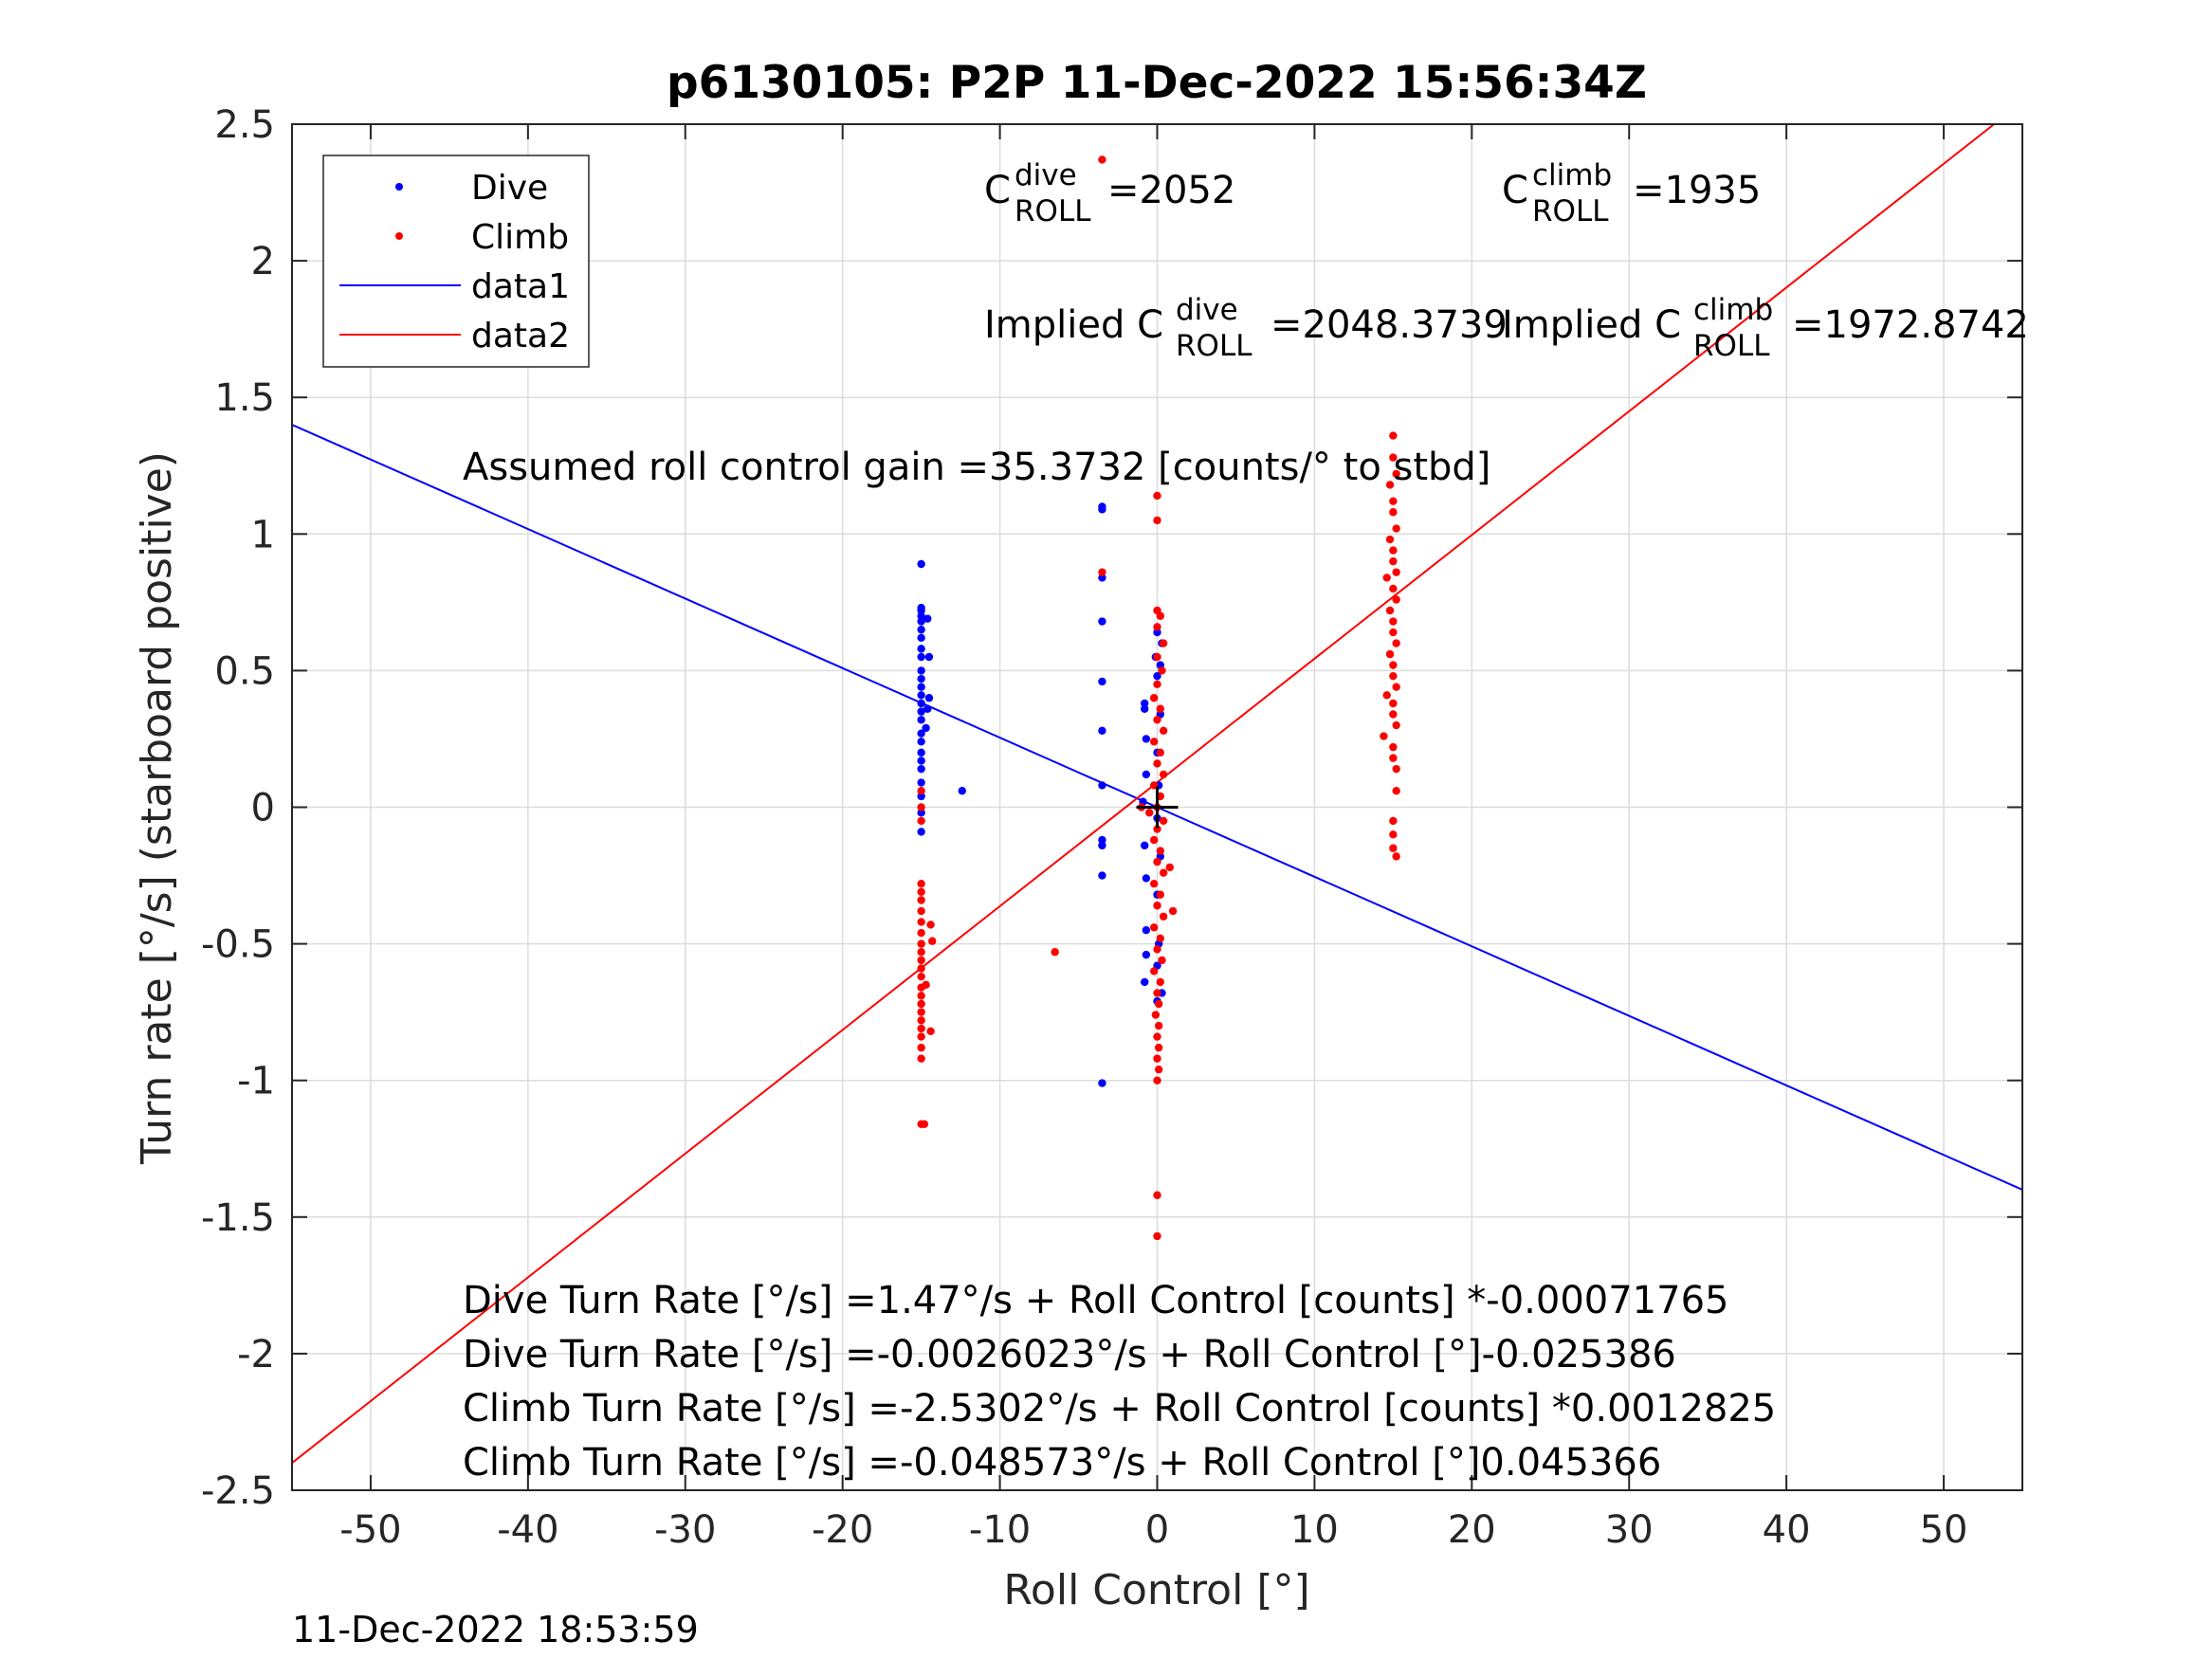 This screenshot has height=1659, width=2212. What do you see at coordinates (1472, 1530) in the screenshot?
I see `x-tick-label: 20` at bounding box center [1472, 1530].